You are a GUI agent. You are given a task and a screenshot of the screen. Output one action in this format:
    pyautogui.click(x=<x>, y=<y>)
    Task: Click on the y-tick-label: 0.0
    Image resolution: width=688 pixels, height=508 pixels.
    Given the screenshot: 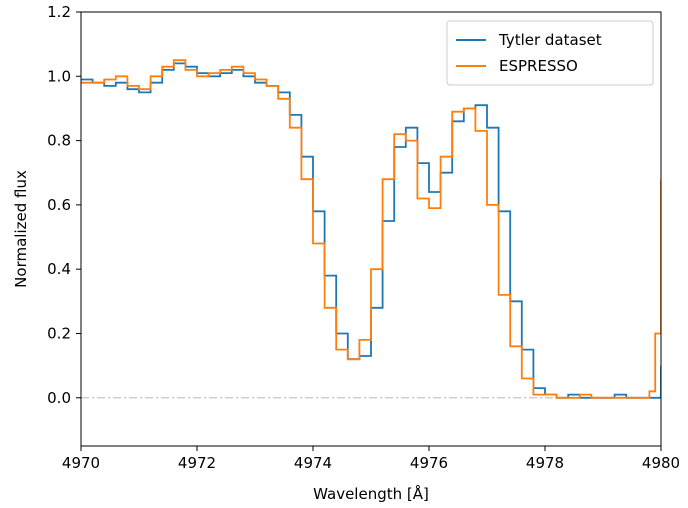 What is the action you would take?
    pyautogui.click(x=59, y=398)
    